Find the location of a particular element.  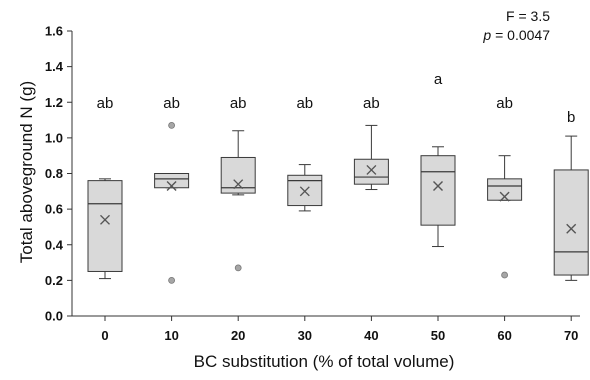

p-value-text: = 0.0047 is located at coordinates (520, 35).